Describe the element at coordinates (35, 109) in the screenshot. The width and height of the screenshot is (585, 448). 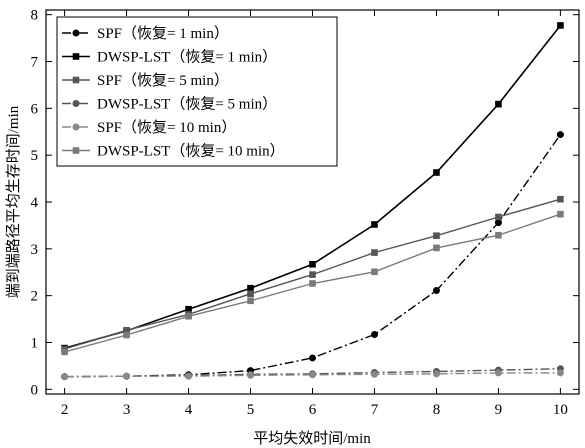
I see `y-tick-label: 6` at that location.